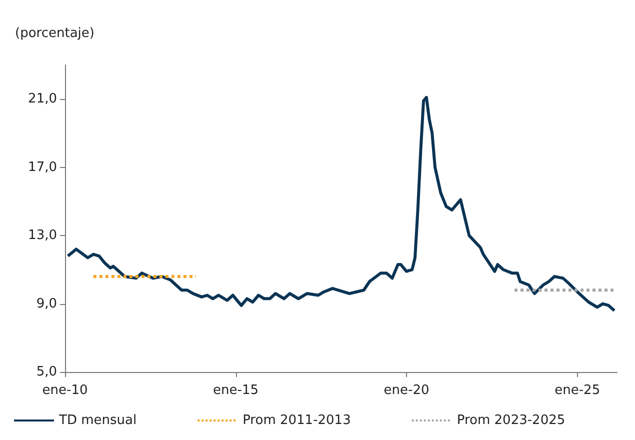  Describe the element at coordinates (407, 390) in the screenshot. I see `x-tick-label: ene-20` at that location.